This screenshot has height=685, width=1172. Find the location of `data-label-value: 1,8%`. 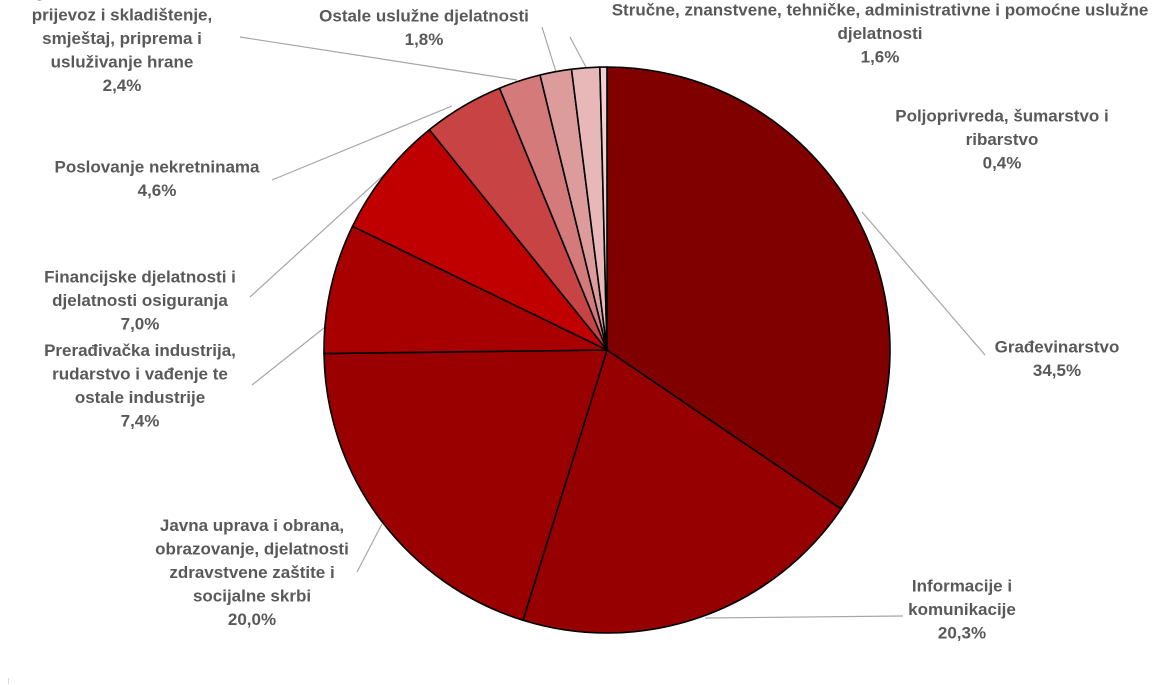

data-label-value: 1,8% is located at coordinates (424, 39).